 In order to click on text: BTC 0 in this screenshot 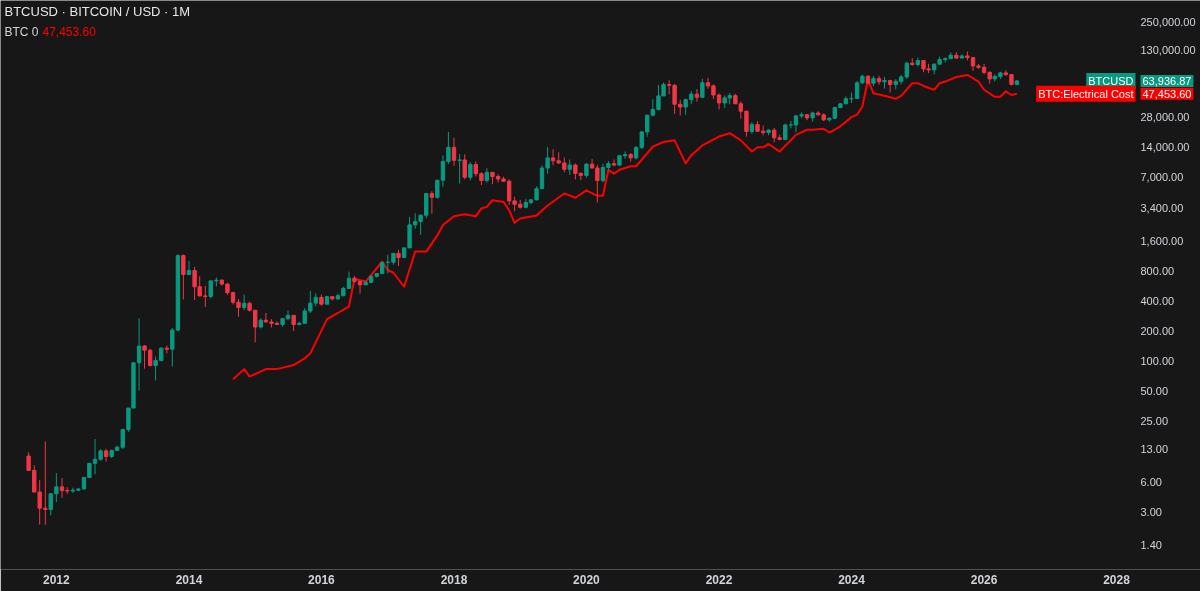, I will do `click(21, 31)`.